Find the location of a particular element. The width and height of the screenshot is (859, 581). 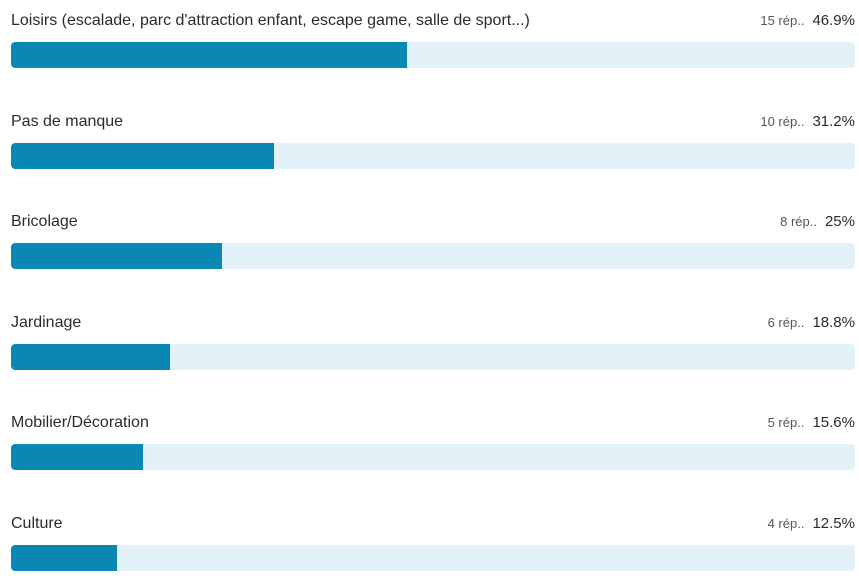

answer-stats: 6 rép.. 18.8% is located at coordinates (811, 323).